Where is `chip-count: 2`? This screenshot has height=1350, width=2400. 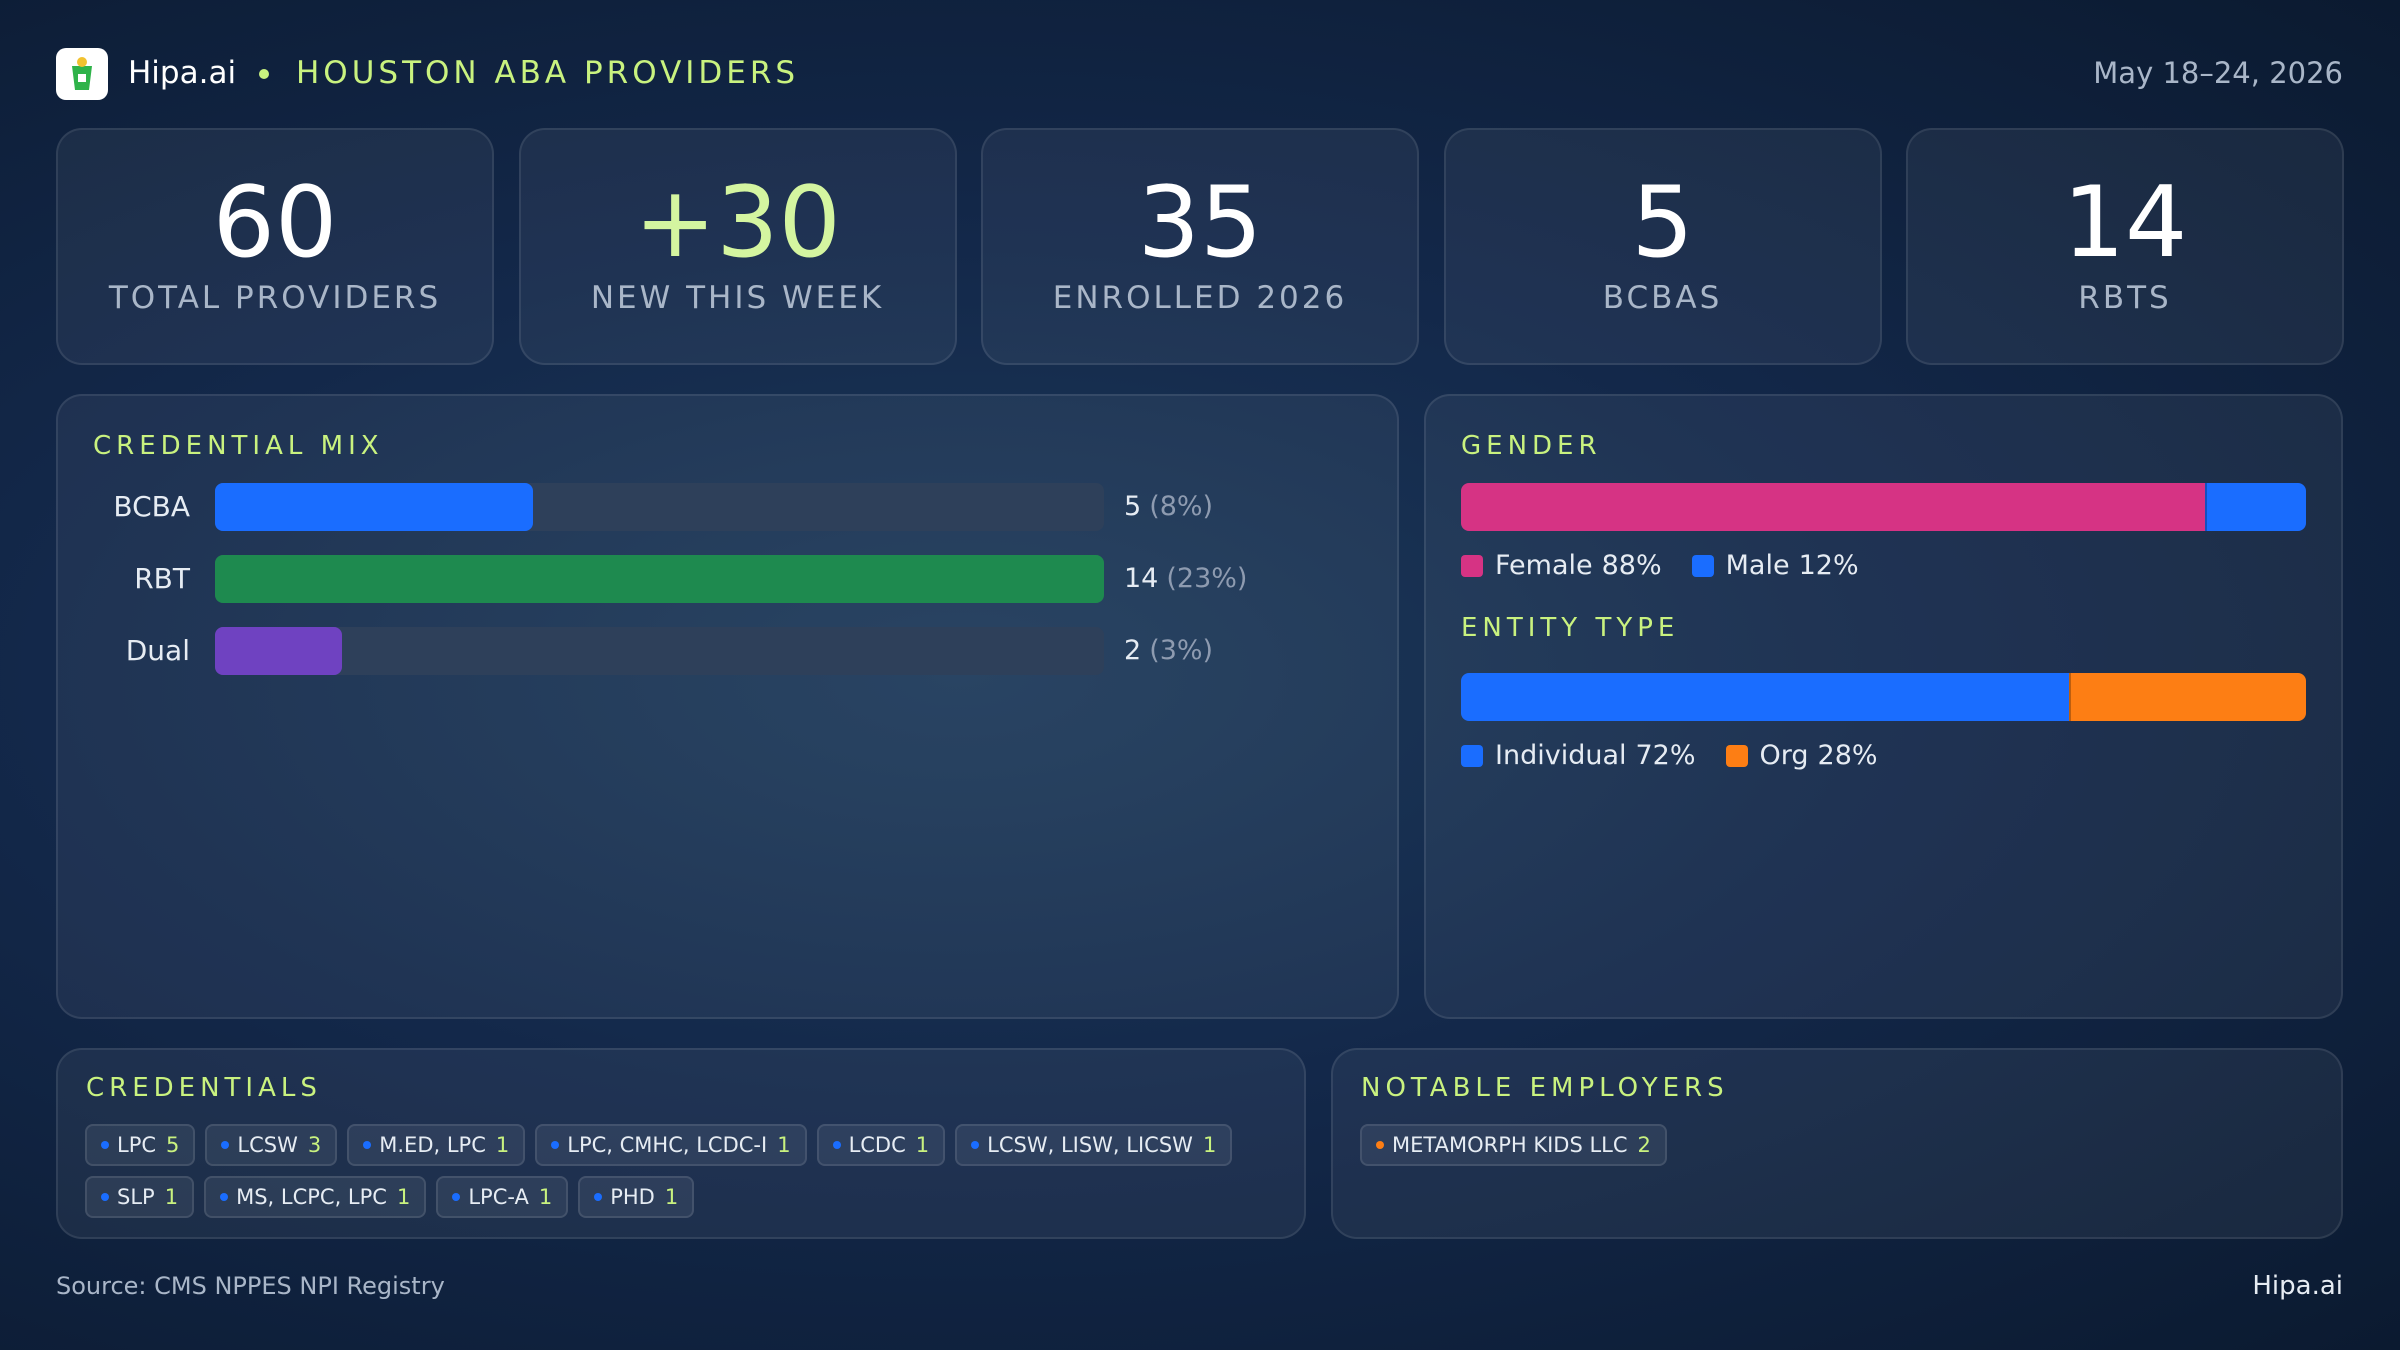
chip-count: 2 is located at coordinates (1644, 1145).